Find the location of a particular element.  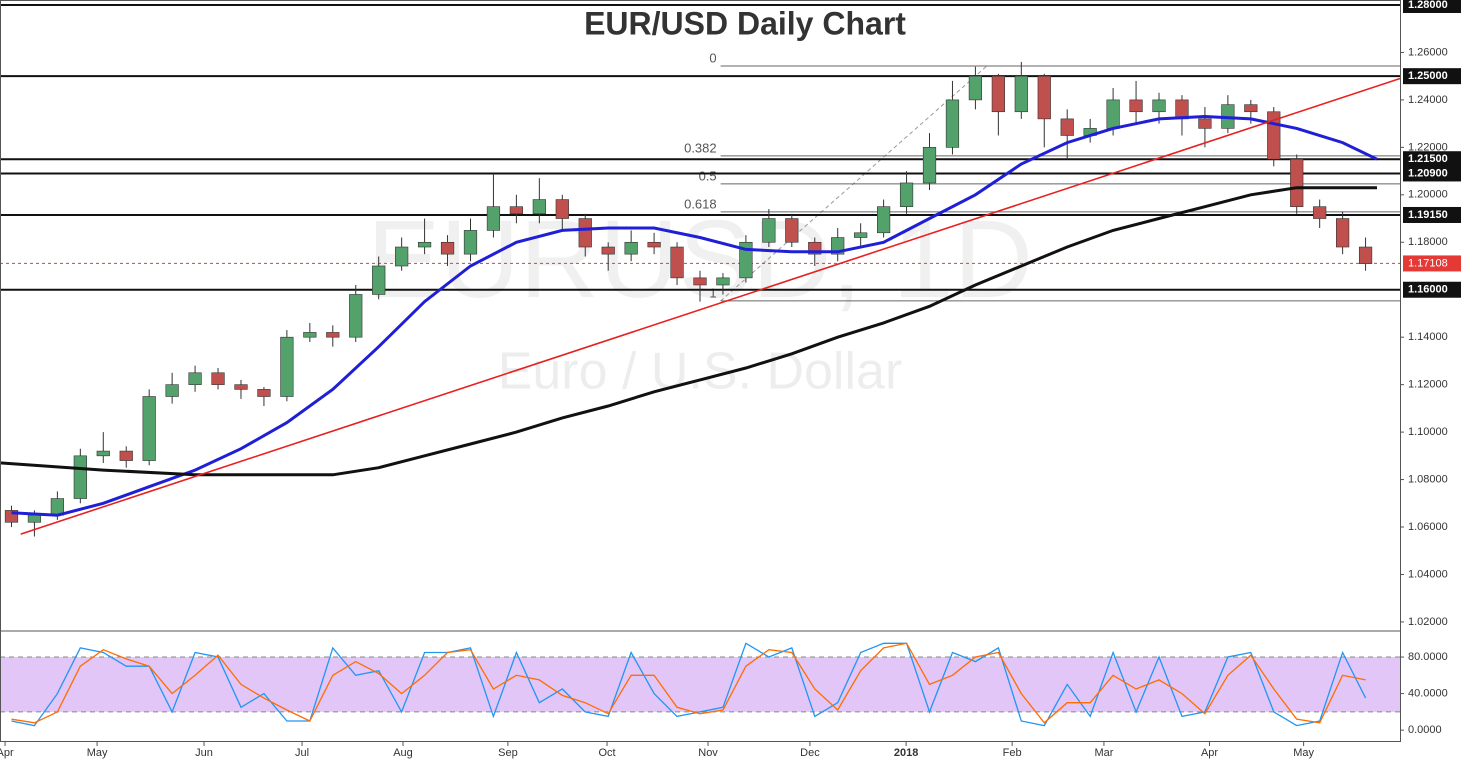

level-label: 1.21500 is located at coordinates (1428, 159).